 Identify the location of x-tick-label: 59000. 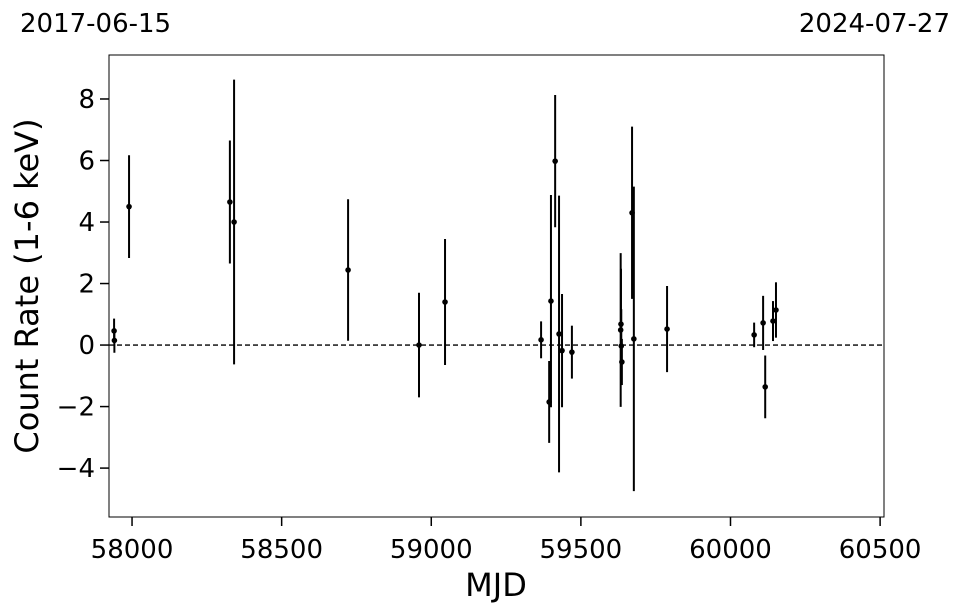
(431, 550).